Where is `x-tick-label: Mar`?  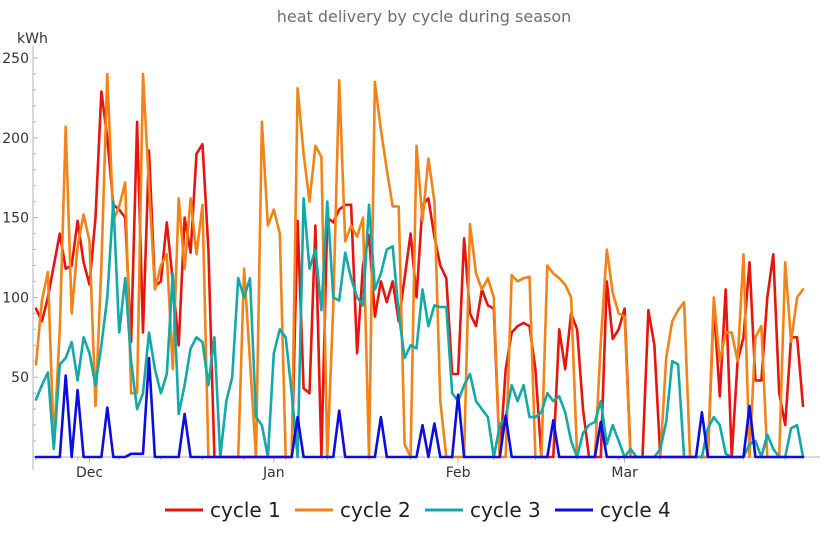
x-tick-label: Mar is located at coordinates (624, 473).